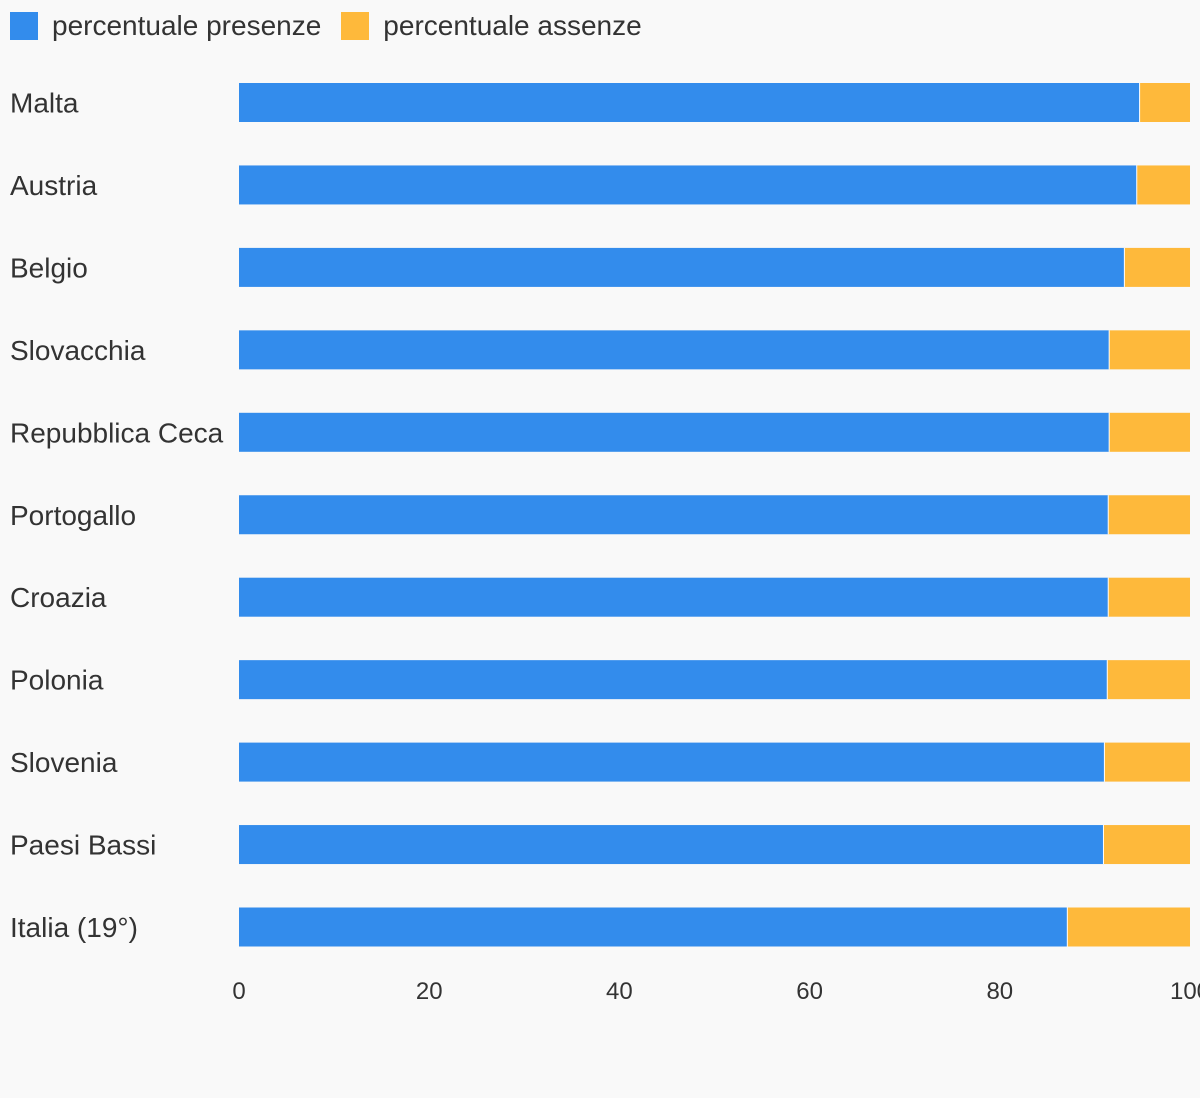 Image resolution: width=1200 pixels, height=1098 pixels. I want to click on x-tick-label-100: 100, so click(1185, 991).